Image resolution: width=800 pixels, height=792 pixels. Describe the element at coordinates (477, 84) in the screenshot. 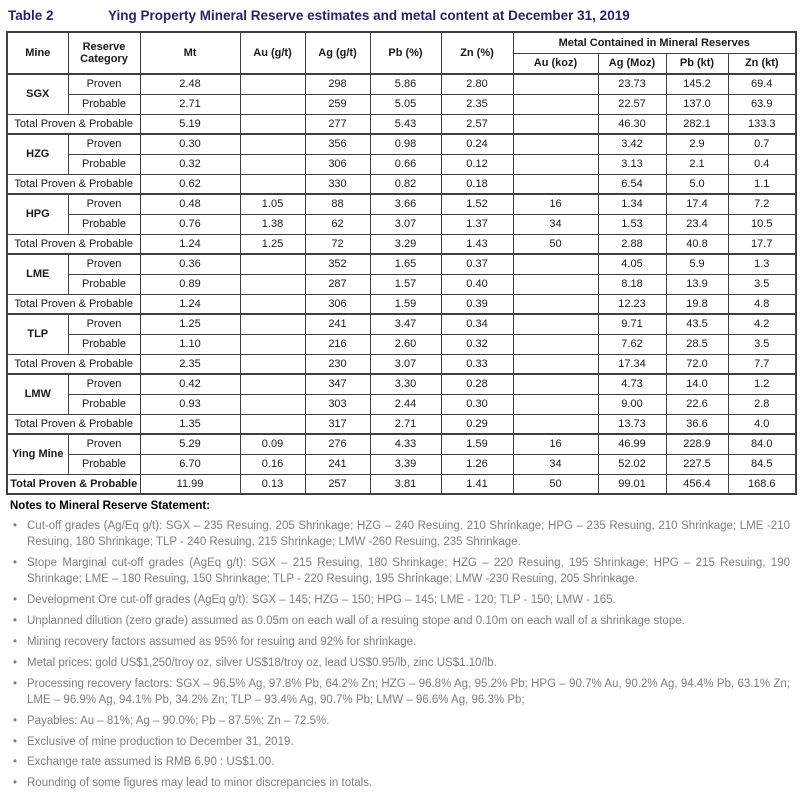

I see `value-cell-zn-pct: 2.80` at that location.